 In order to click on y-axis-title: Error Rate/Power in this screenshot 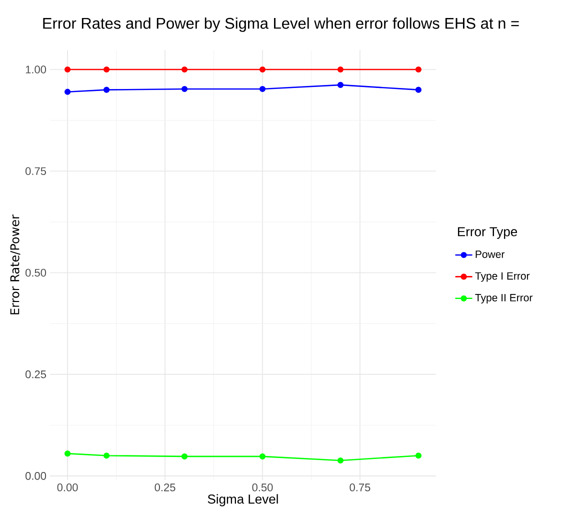, I will do `click(15, 264)`.